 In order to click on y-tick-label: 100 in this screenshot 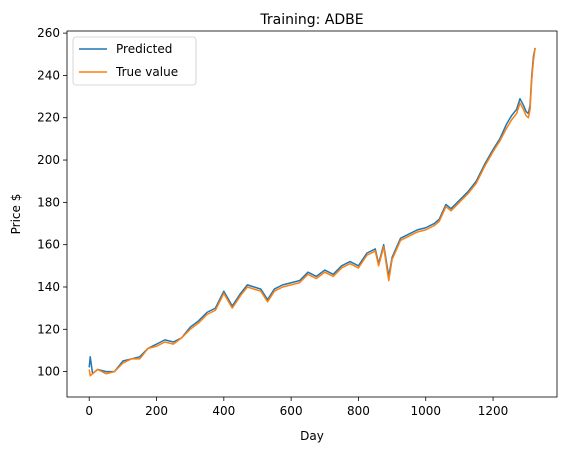, I will do `click(48, 372)`.